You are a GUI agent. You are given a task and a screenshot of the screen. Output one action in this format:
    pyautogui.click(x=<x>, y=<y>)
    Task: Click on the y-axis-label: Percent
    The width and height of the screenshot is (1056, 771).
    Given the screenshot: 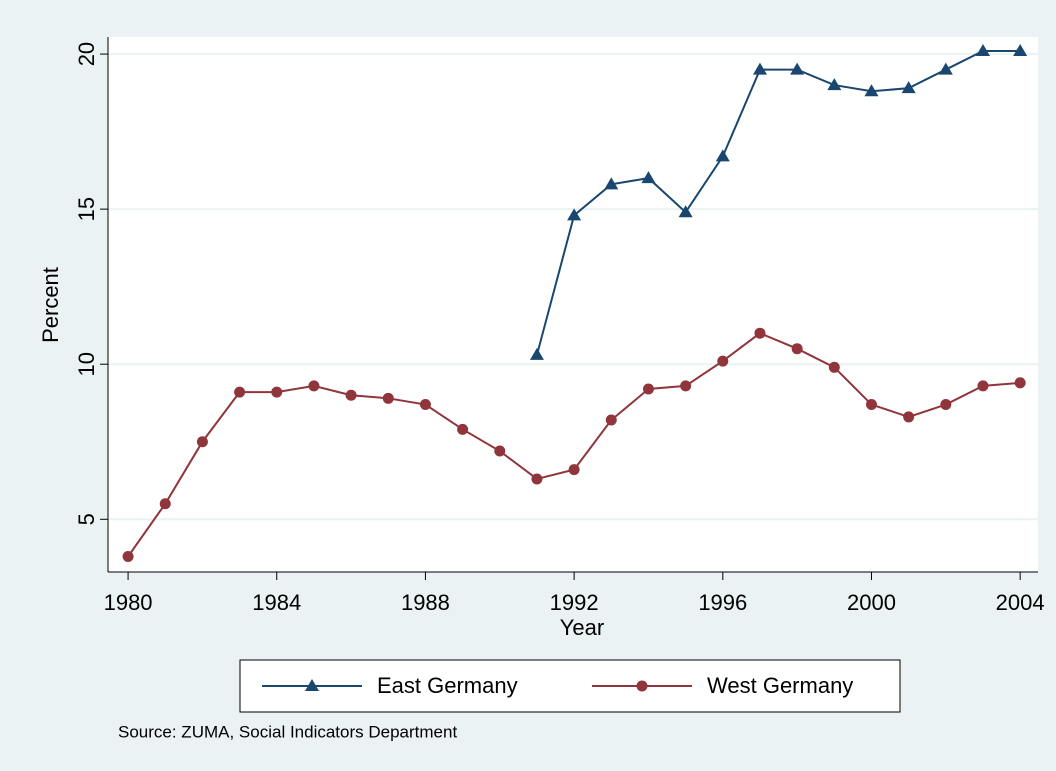 What is the action you would take?
    pyautogui.click(x=50, y=305)
    